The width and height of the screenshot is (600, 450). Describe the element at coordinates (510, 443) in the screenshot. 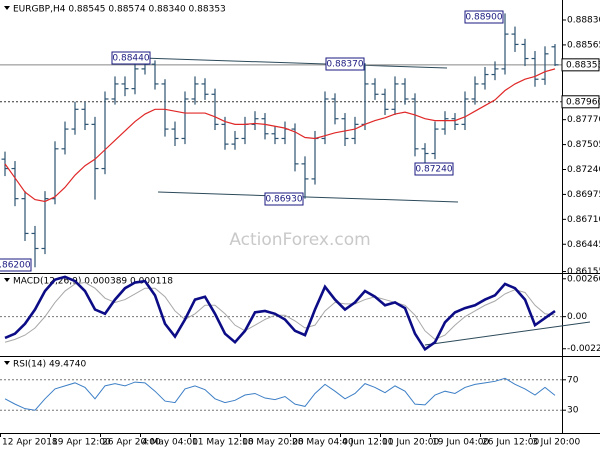

I see `x-tick-label: 26 Jun 12:00` at that location.